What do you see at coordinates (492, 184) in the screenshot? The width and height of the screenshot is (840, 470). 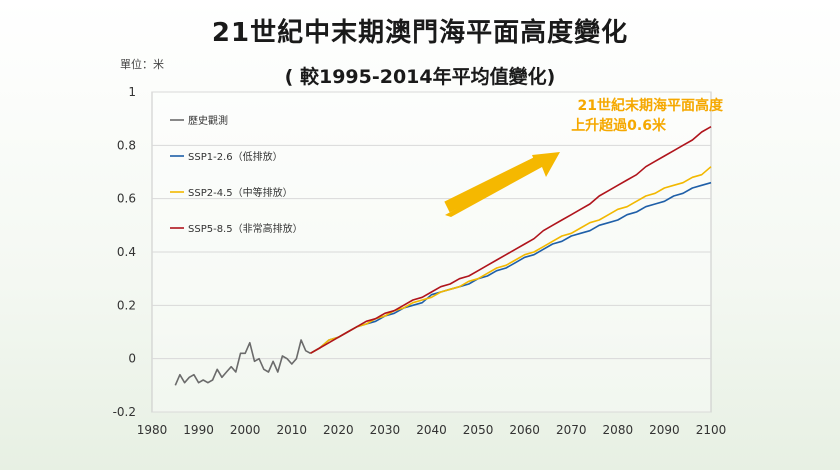 I see `annotation-arrow-shaft` at bounding box center [492, 184].